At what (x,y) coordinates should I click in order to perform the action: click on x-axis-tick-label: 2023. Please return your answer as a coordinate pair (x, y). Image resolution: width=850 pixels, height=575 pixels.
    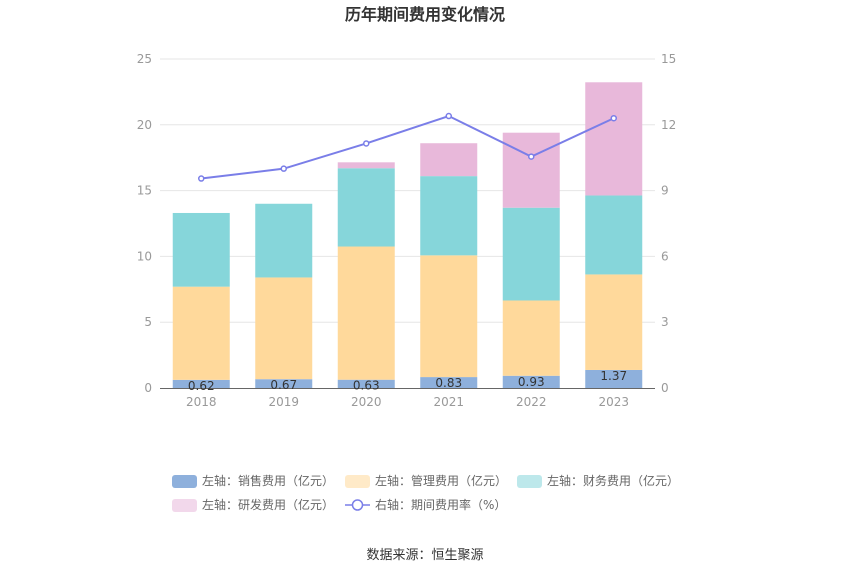
    Looking at the image, I should click on (613, 402).